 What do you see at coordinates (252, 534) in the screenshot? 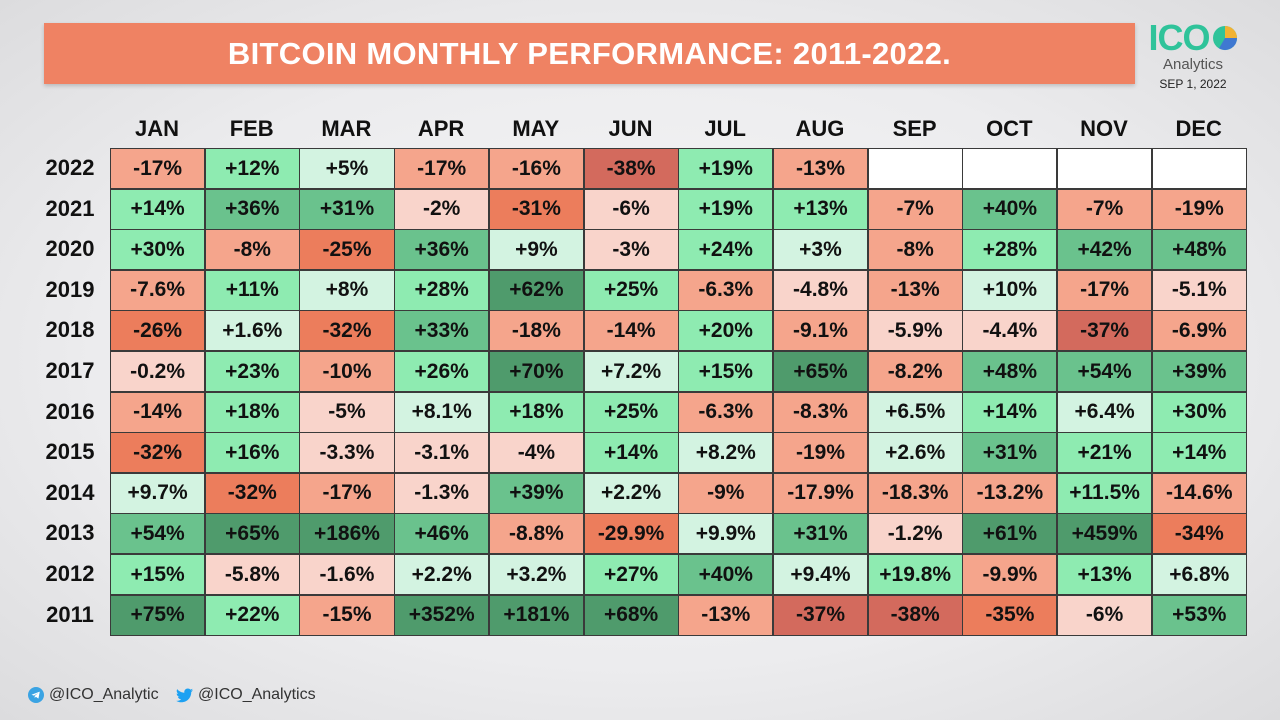
I see `heatmap-cell-2013-feb: +65%` at bounding box center [252, 534].